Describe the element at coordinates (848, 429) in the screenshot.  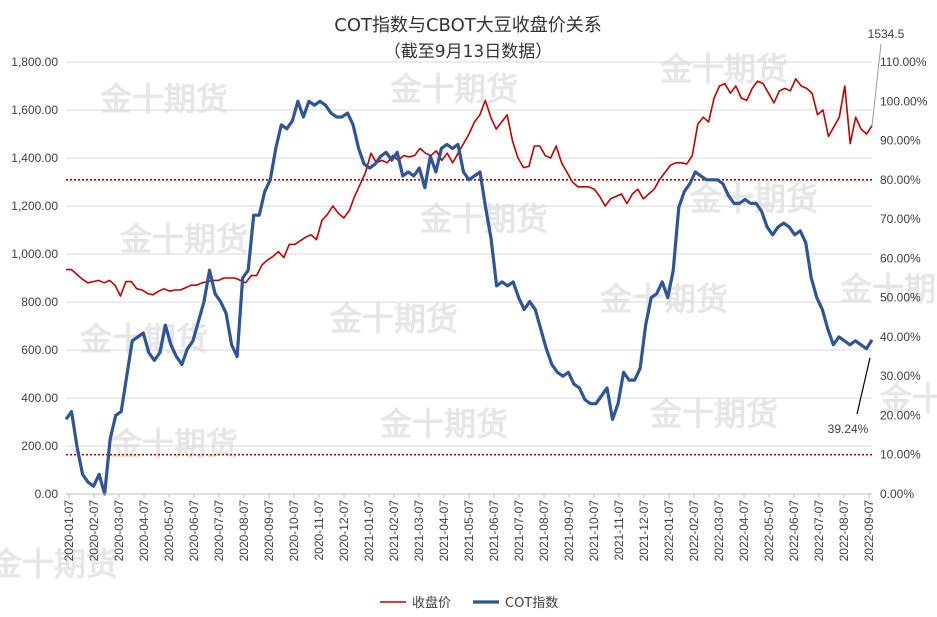
I see `annotation-label-cot: 39.24%` at that location.